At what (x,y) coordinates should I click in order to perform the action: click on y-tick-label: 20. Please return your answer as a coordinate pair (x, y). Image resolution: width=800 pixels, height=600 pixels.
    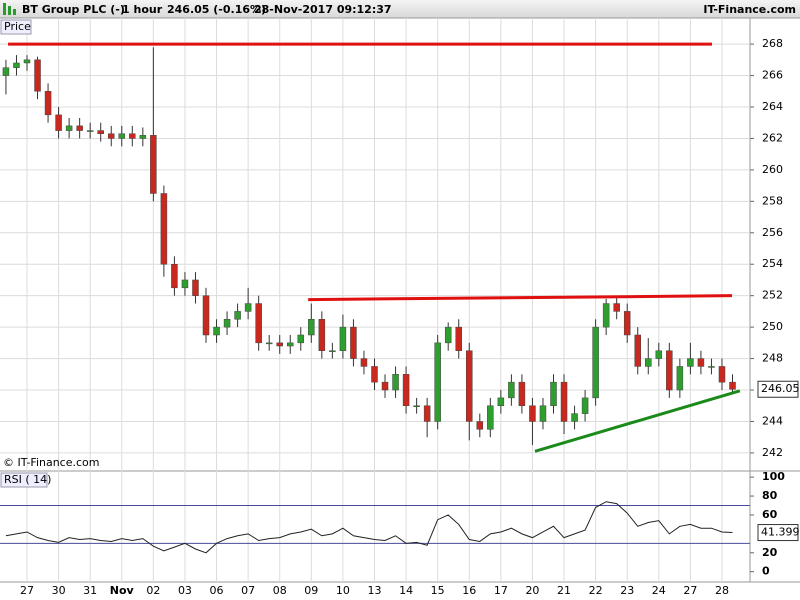
    Looking at the image, I should click on (770, 552).